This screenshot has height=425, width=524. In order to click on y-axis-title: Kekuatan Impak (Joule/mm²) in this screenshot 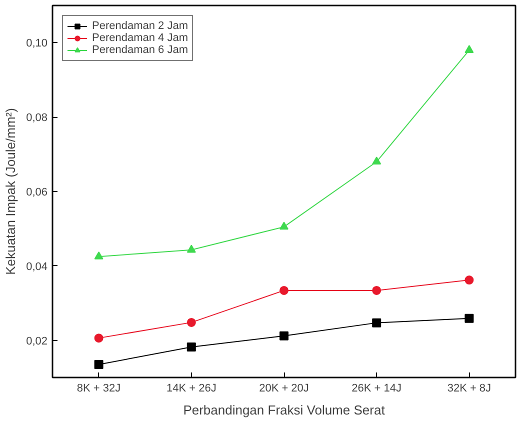, I will do `click(10, 191)`.